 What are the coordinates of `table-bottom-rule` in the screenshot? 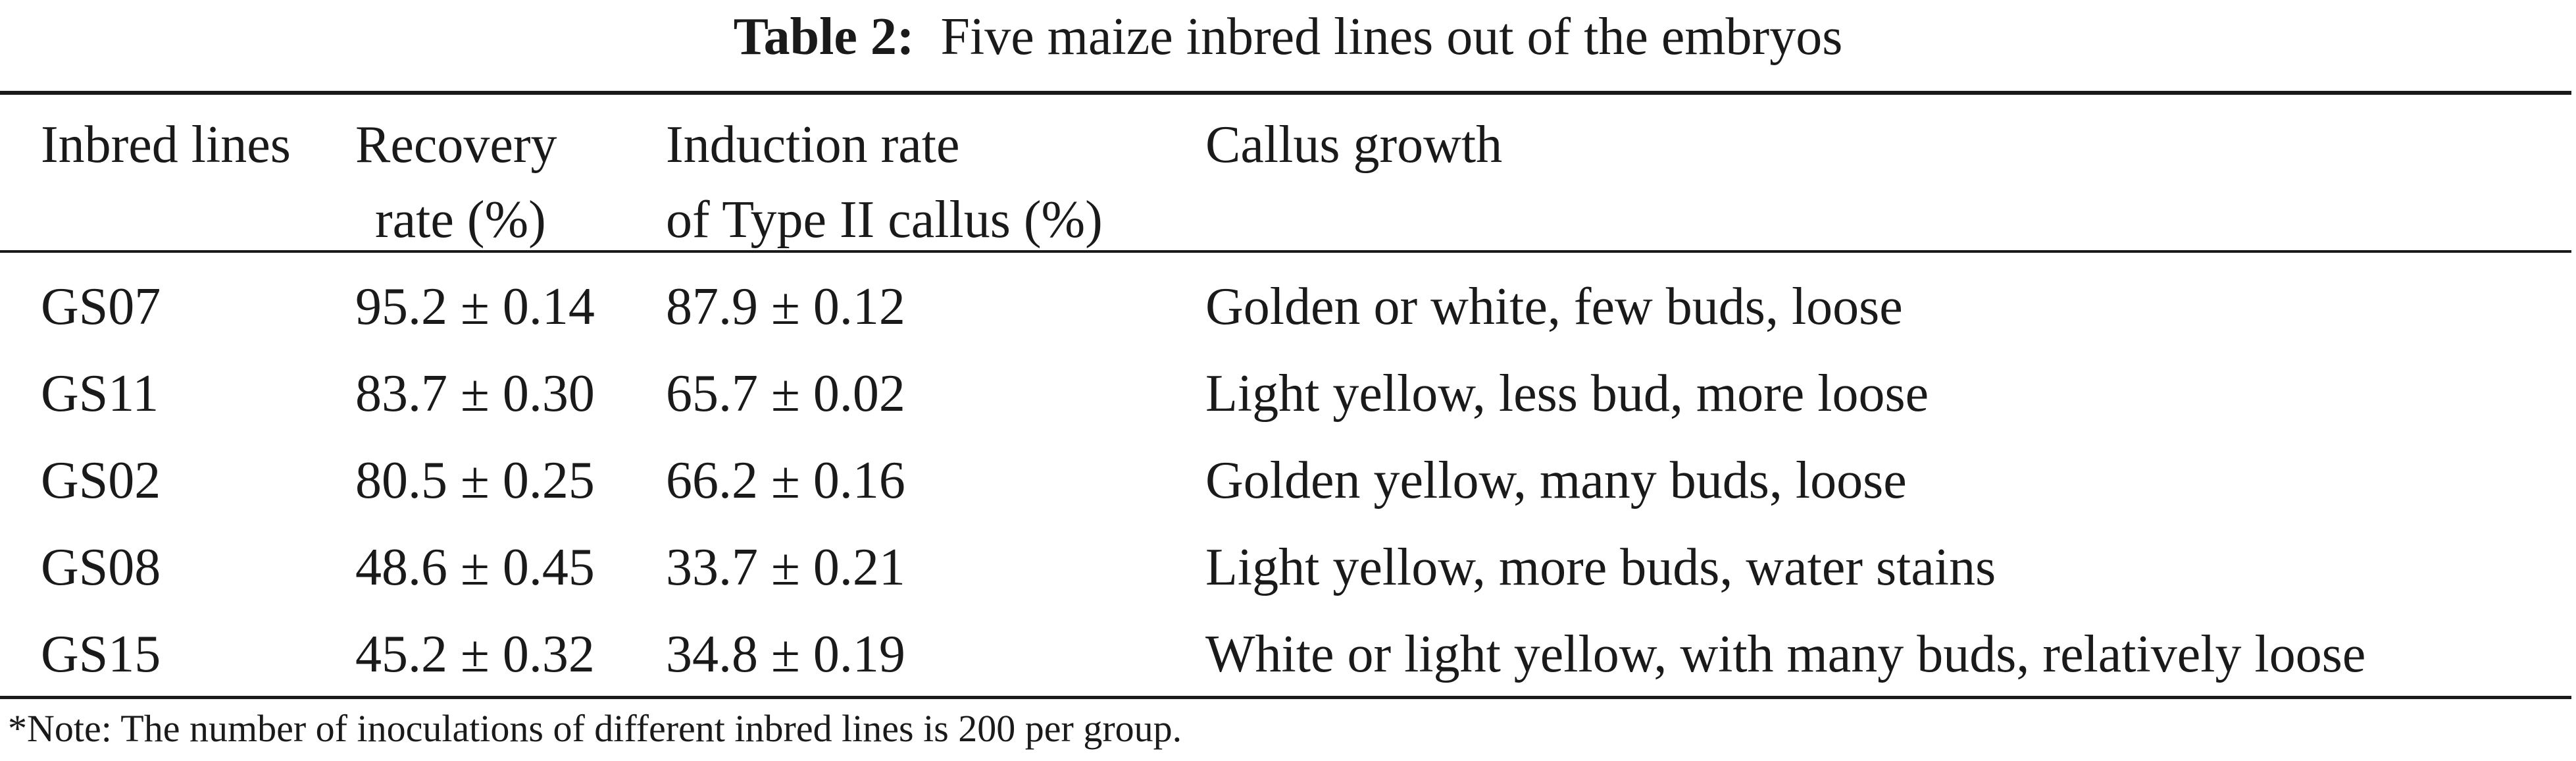 It's located at (1285, 697).